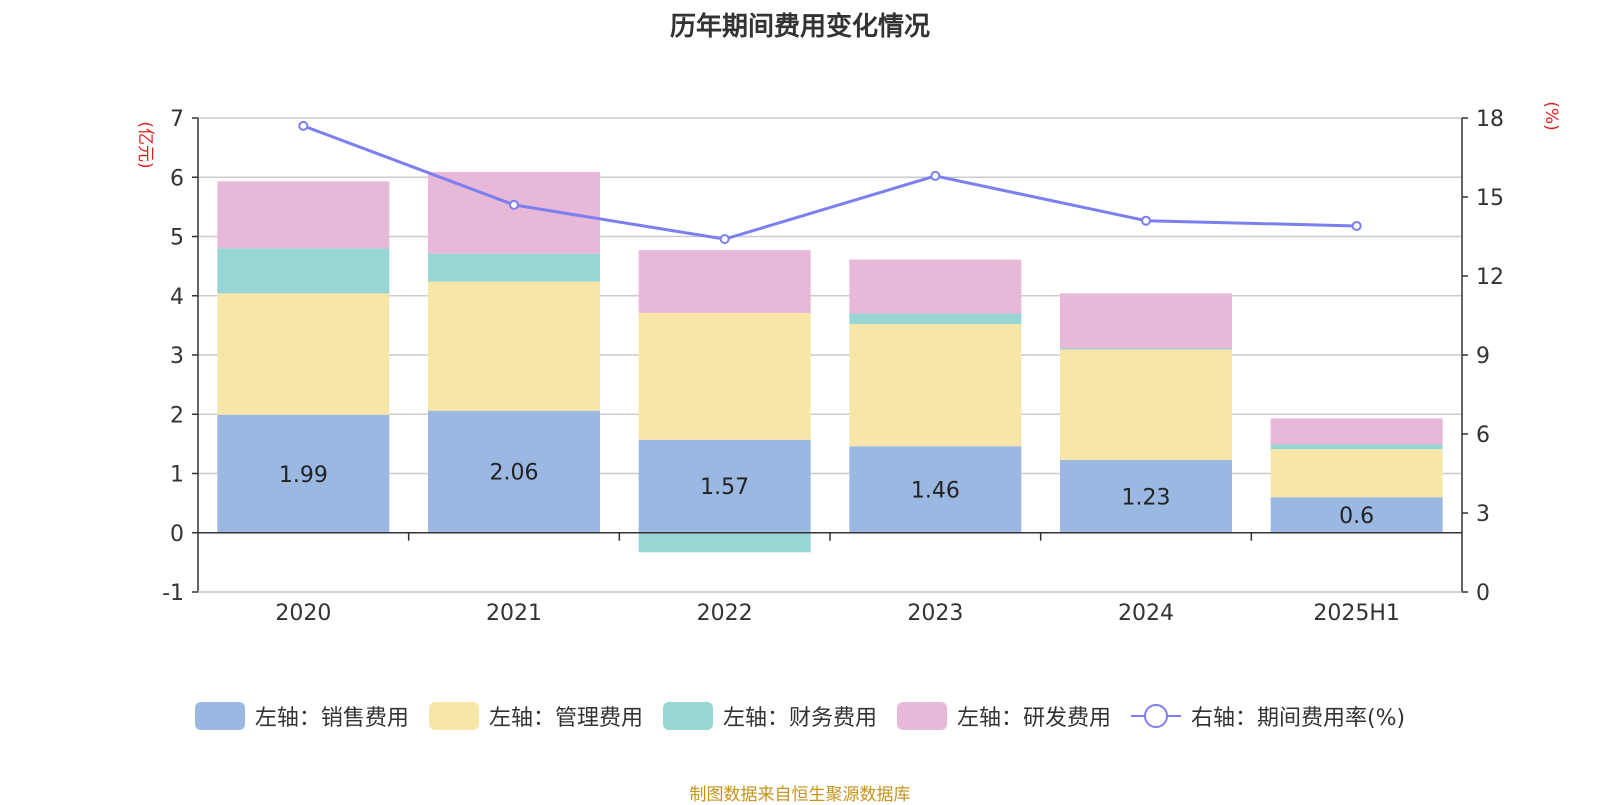 This screenshot has height=805, width=1600. I want to click on right-axis-tick-label: 18, so click(1490, 119).